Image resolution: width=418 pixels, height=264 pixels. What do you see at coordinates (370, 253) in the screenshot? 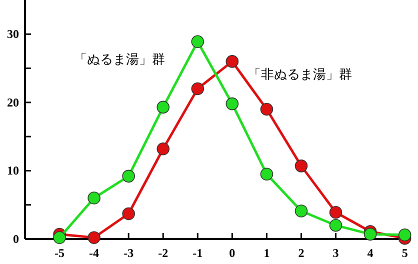
I see `x-tick-label: 4` at bounding box center [370, 253].